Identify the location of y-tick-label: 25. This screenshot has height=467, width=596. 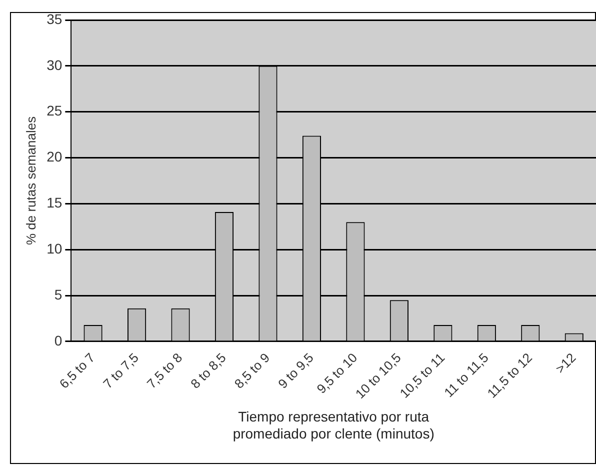
(54, 110).